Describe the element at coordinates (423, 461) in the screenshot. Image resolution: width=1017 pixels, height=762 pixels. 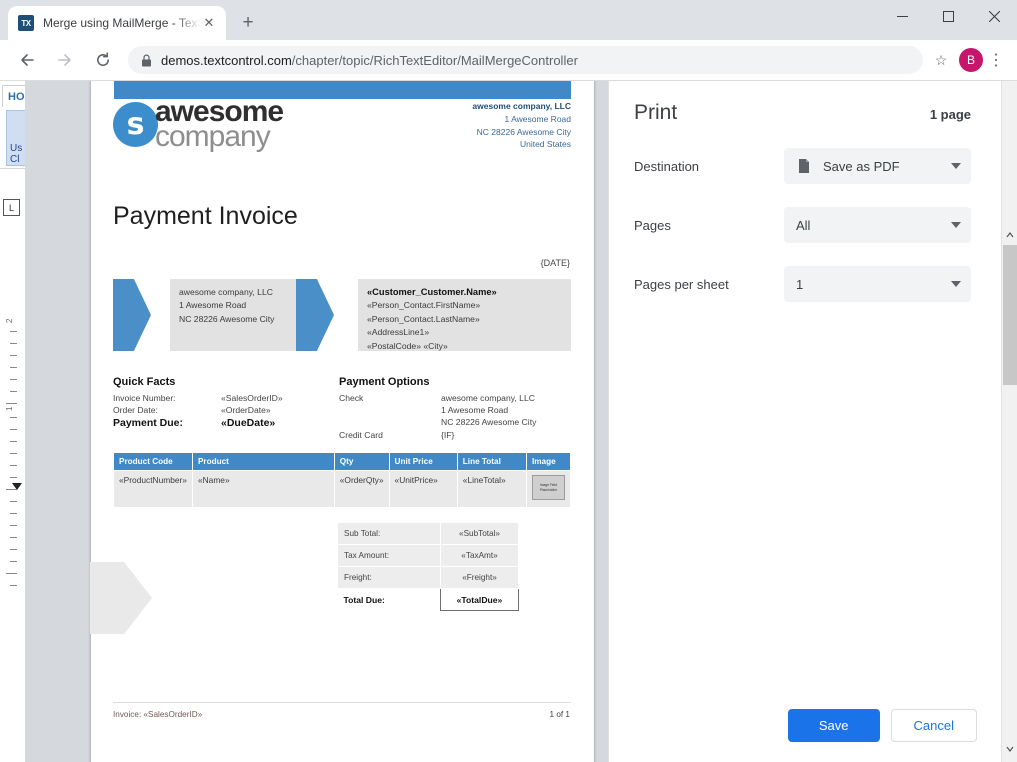
I see `th-unit-price: Unit Price` at that location.